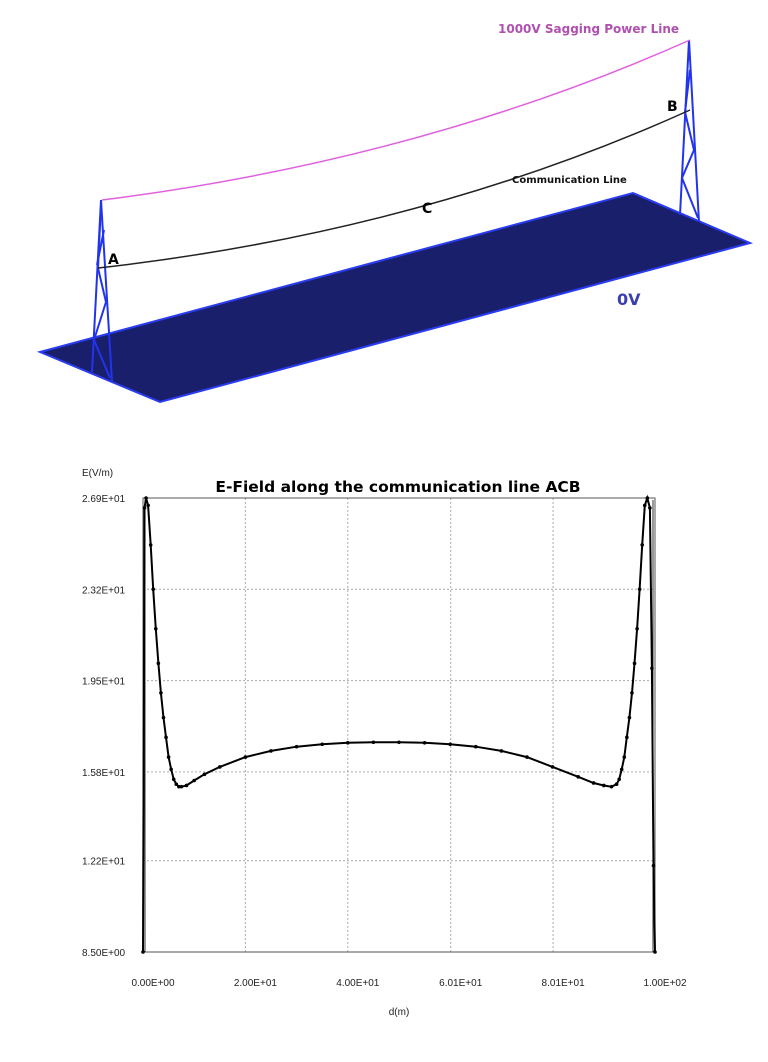 The width and height of the screenshot is (768, 1062). Describe the element at coordinates (461, 983) in the screenshot. I see `x-tick-label: 6.01E+01` at that location.